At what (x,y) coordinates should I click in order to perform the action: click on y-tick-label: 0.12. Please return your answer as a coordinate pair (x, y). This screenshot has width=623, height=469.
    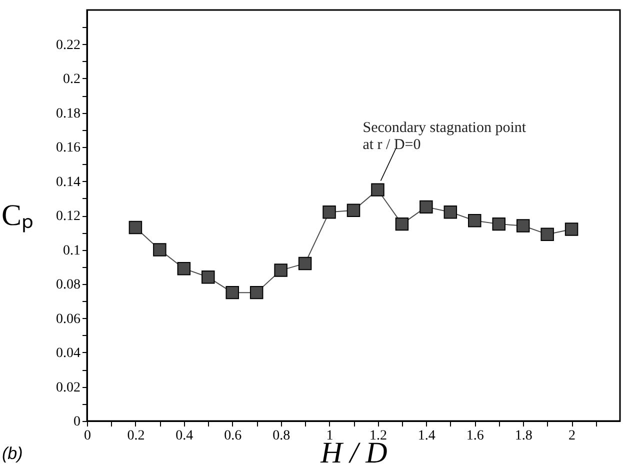
    Looking at the image, I should click on (68, 216).